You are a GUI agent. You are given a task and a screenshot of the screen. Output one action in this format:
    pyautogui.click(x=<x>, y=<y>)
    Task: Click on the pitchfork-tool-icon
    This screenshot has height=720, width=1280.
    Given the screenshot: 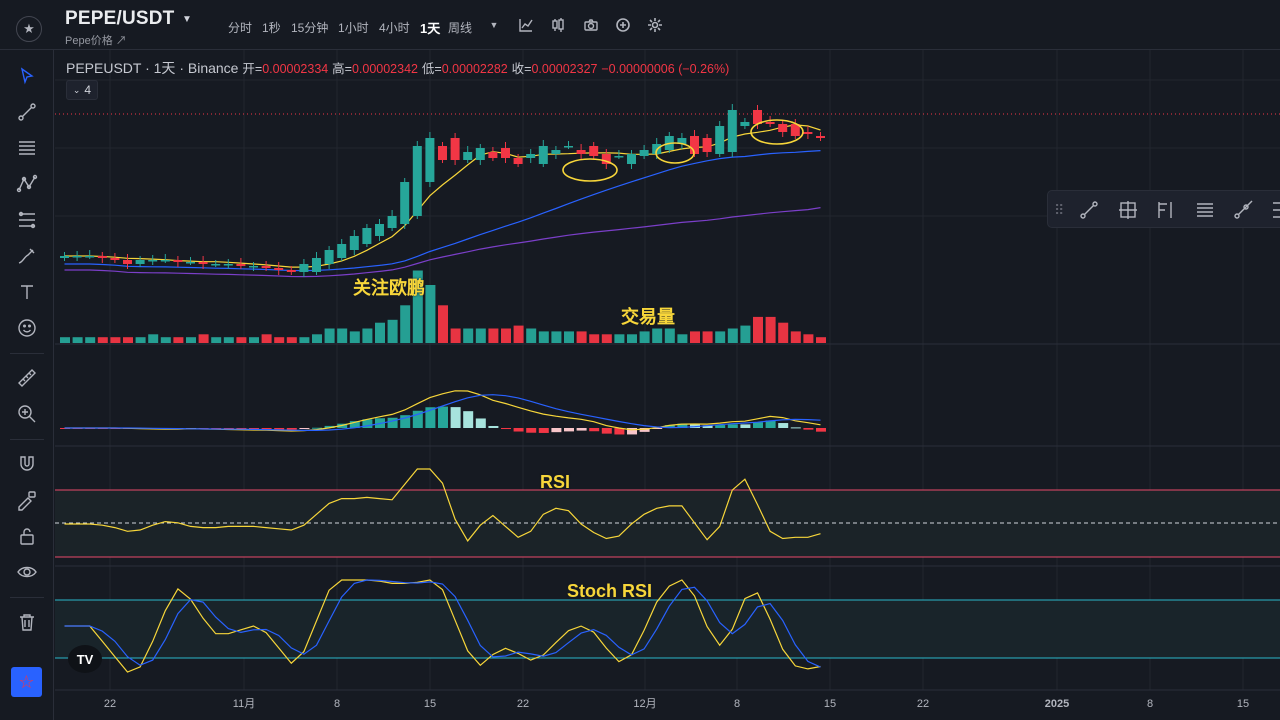 What is the action you would take?
    pyautogui.click(x=1165, y=210)
    